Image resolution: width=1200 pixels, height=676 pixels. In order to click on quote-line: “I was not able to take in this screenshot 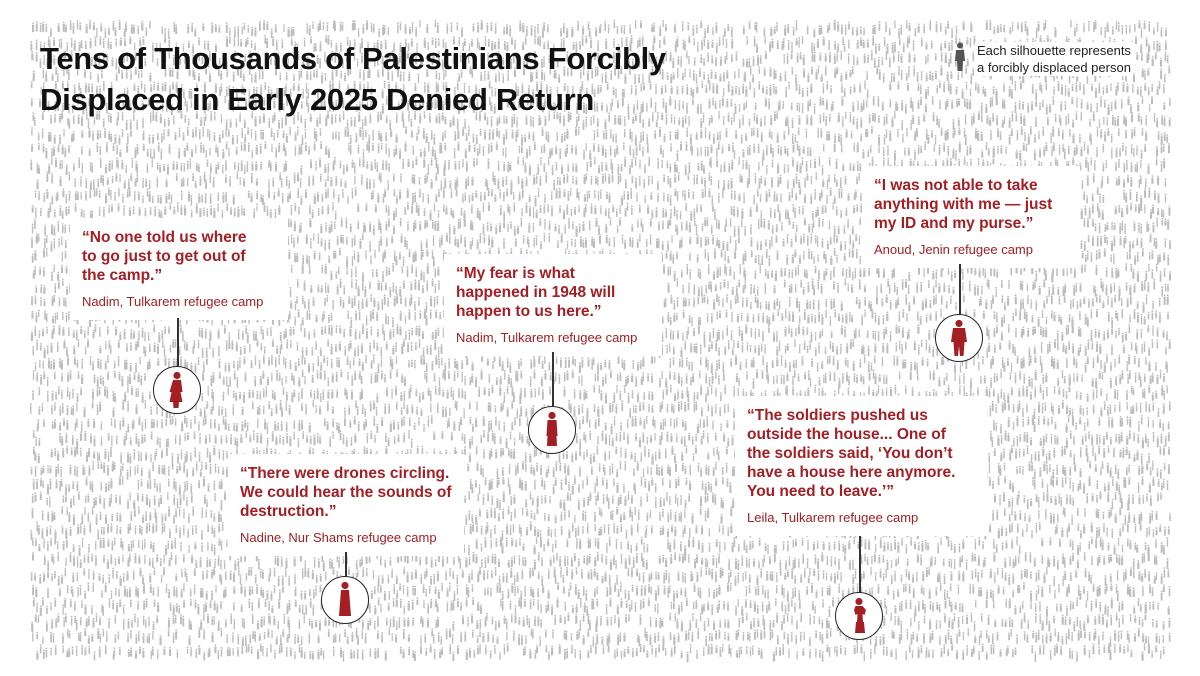, I will do `click(956, 185)`.